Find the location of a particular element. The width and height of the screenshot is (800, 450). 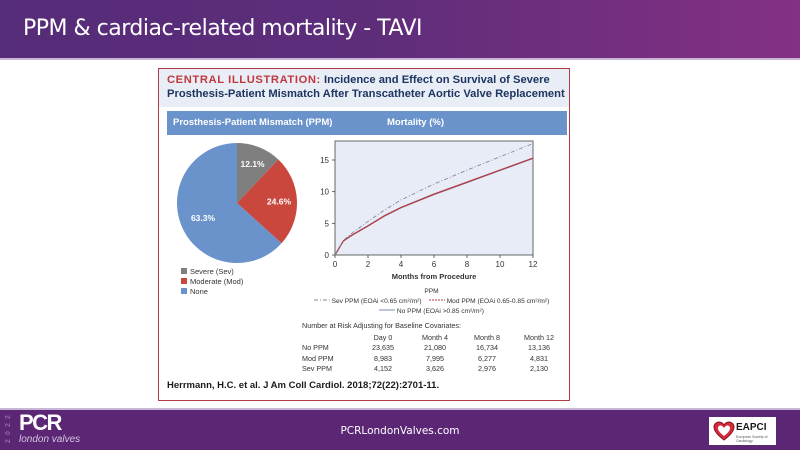

band-ppm-label: Prosthesis-Patient Mismatch (PPM) is located at coordinates (253, 122).